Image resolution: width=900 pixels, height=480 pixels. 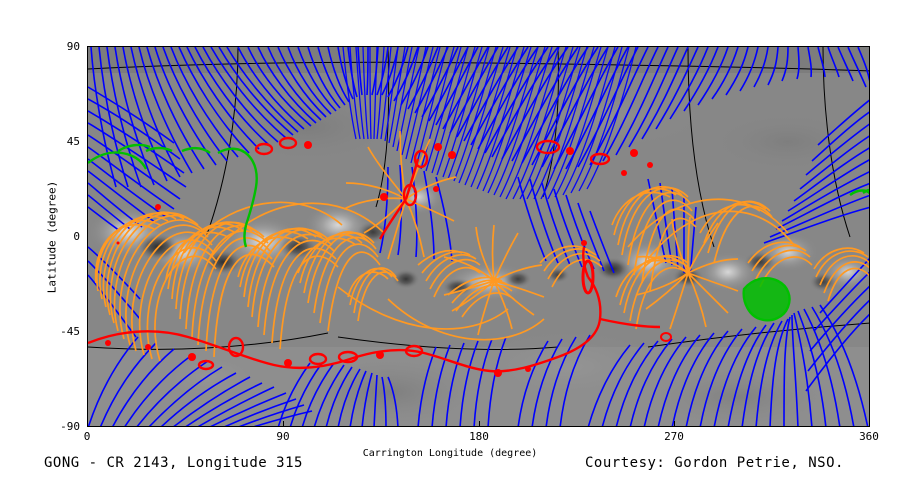 I want to click on ytick-label-0: 0, so click(x=76, y=236).